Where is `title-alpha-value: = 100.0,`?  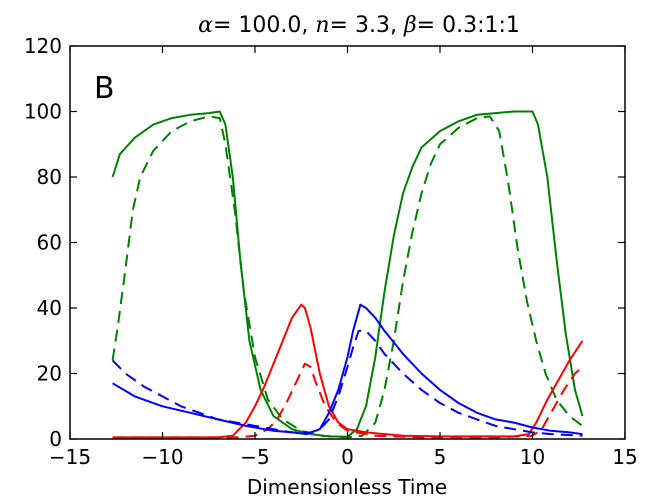 title-alpha-value: = 100.0, is located at coordinates (264, 25).